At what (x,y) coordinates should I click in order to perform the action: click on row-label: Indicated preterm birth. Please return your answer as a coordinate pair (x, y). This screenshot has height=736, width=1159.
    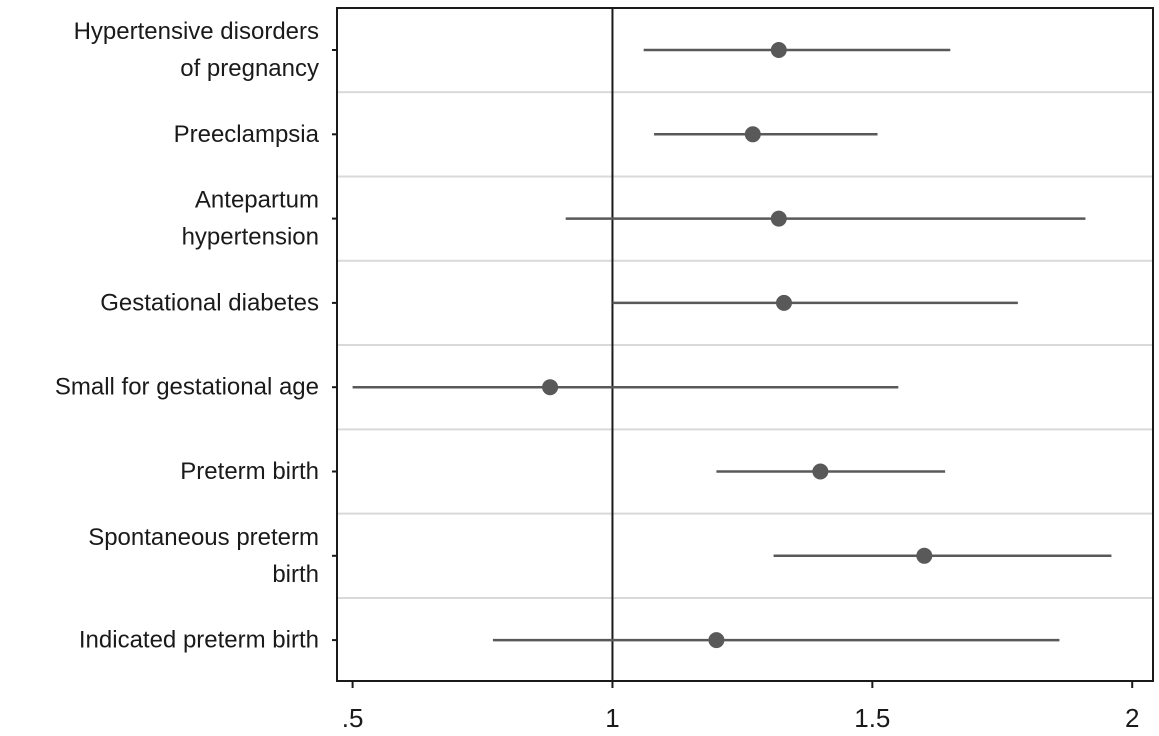
    Looking at the image, I should click on (199, 640).